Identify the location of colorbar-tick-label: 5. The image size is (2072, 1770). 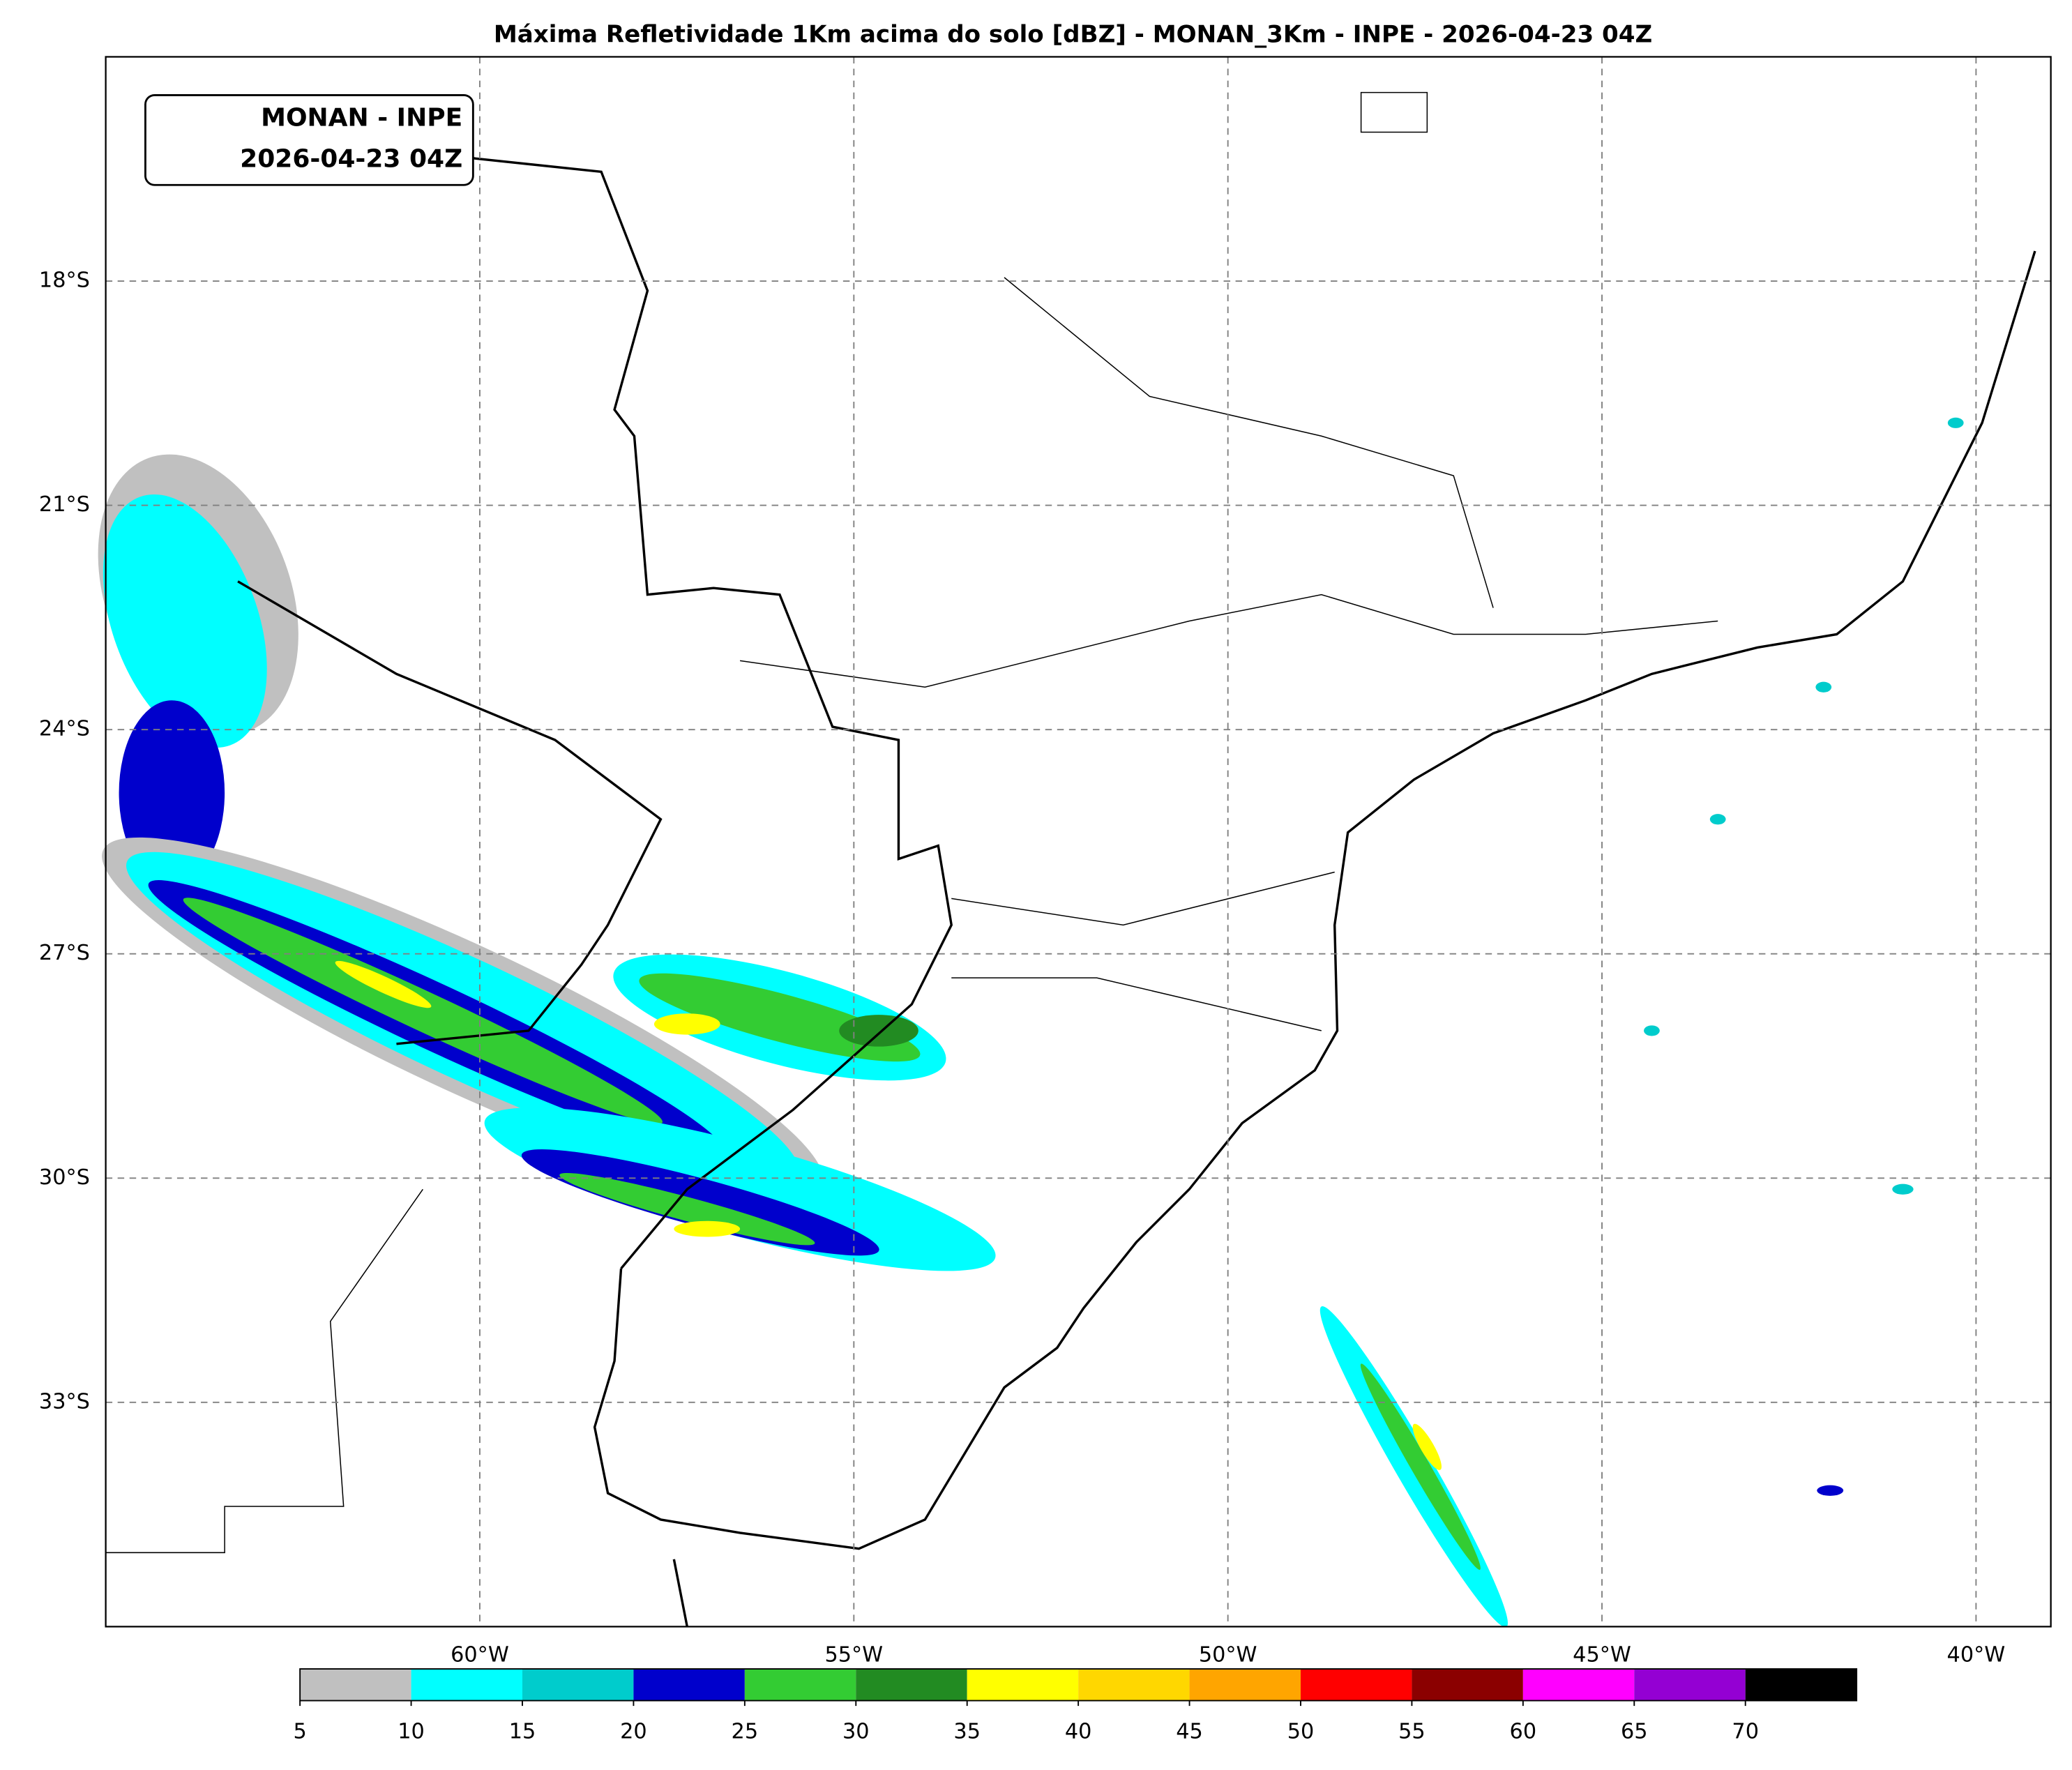
(300, 1732).